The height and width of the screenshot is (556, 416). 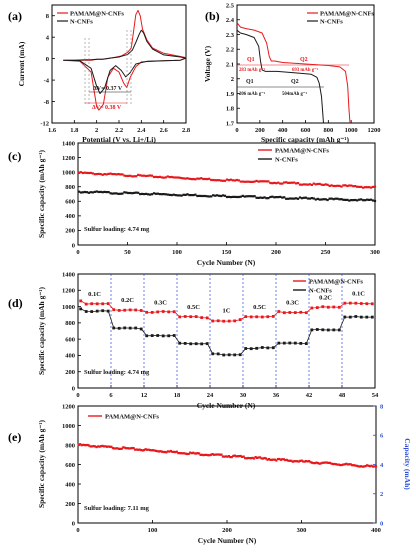 I want to click on x-tick-label: 36, so click(x=276, y=395).